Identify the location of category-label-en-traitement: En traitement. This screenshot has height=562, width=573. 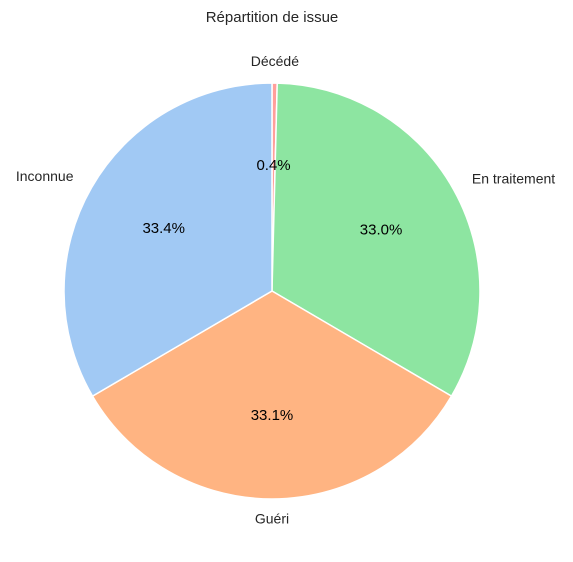
(513, 178).